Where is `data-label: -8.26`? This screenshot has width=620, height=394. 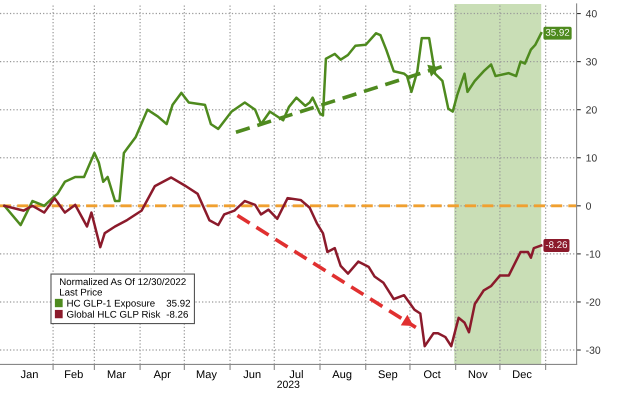
data-label: -8.26 is located at coordinates (557, 244).